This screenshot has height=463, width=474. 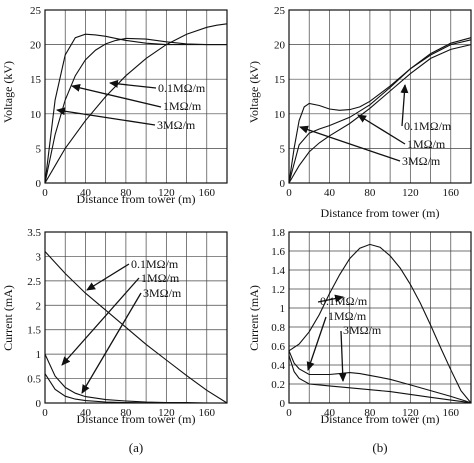 What do you see at coordinates (39, 257) in the screenshot?
I see `y-tick-label: 3` at bounding box center [39, 257].